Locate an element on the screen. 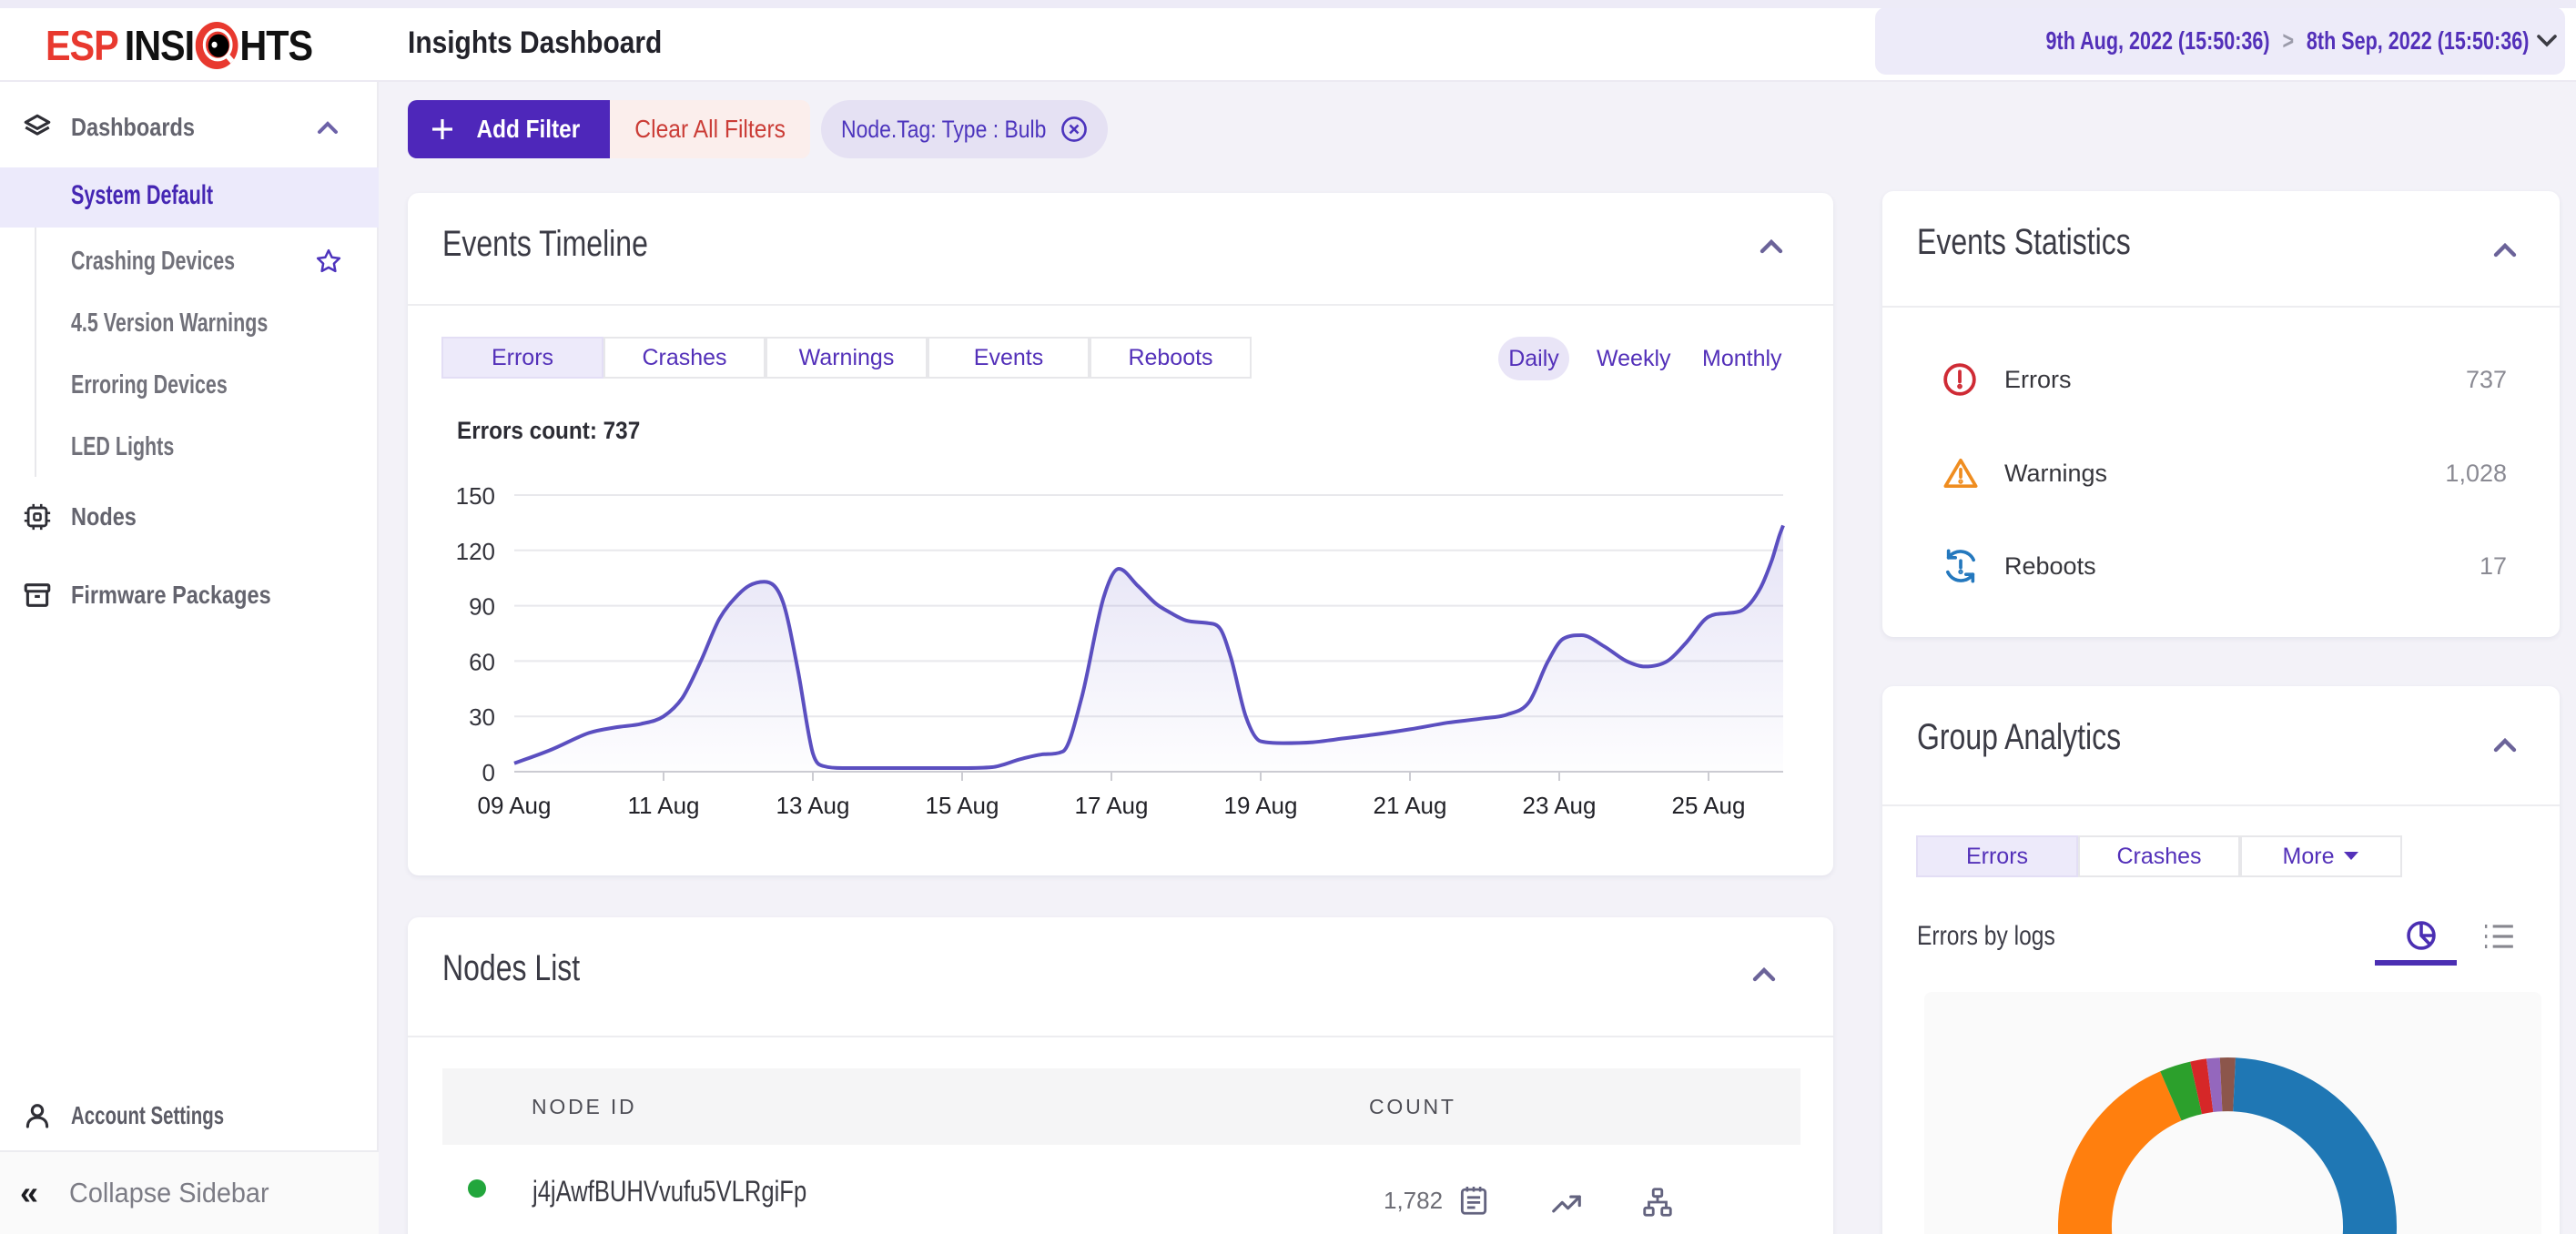  svg-text: 13 Aug is located at coordinates (813, 805).